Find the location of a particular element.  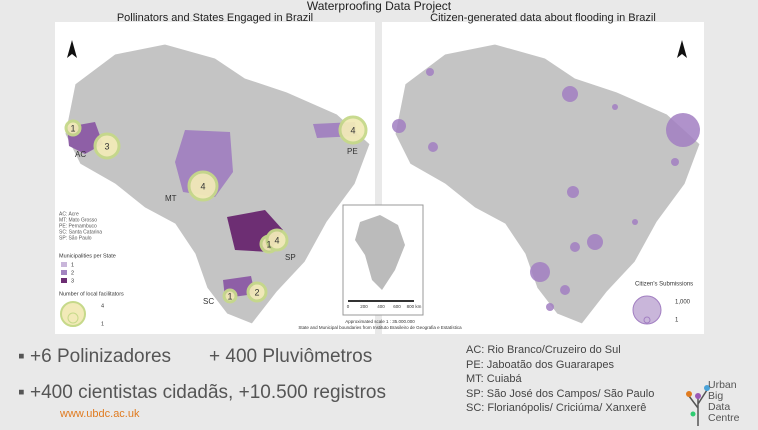

scale-note: Approximated scale 1 : 35.000.000 is located at coordinates (380, 321).